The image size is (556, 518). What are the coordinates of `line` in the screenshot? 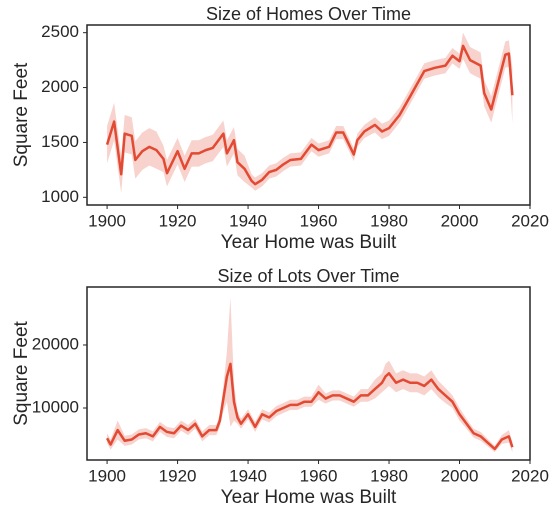 It's located at (309, 406).